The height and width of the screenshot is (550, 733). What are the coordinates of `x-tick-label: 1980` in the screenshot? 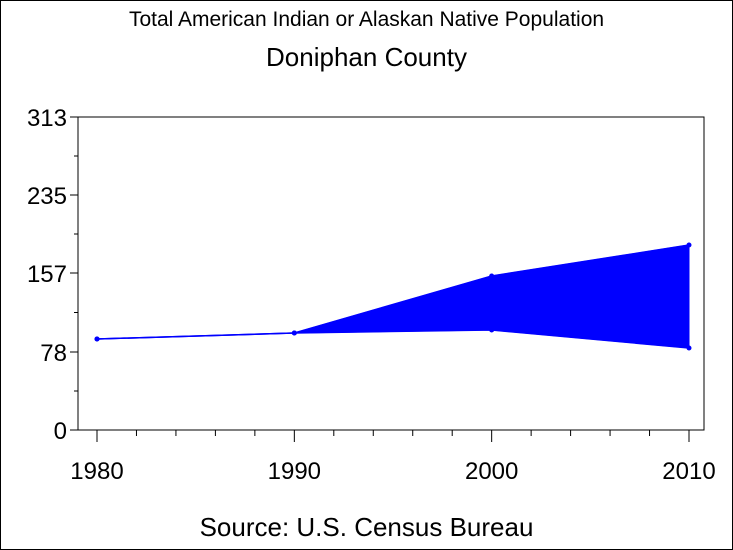 It's located at (96, 471).